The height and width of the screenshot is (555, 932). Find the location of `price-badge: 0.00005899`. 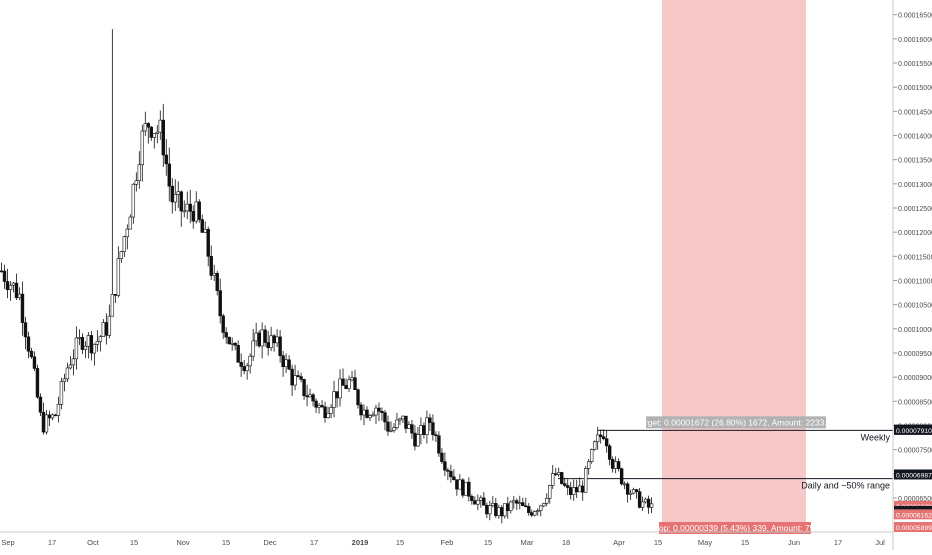

price-badge: 0.00005899 is located at coordinates (914, 528).